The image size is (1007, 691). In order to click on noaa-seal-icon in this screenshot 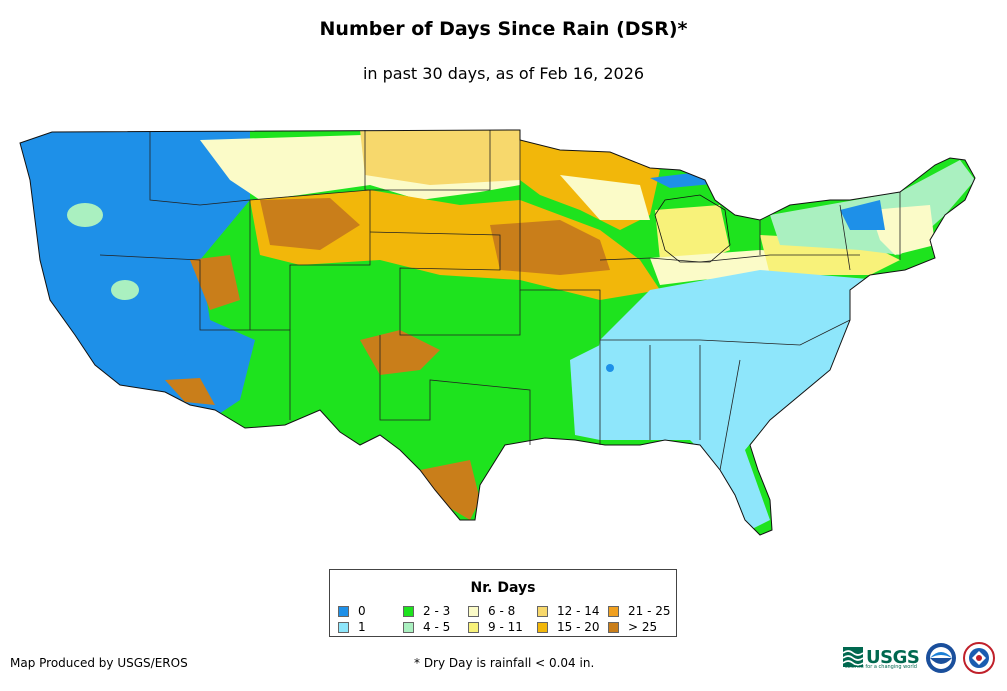, I will do `click(941, 658)`.